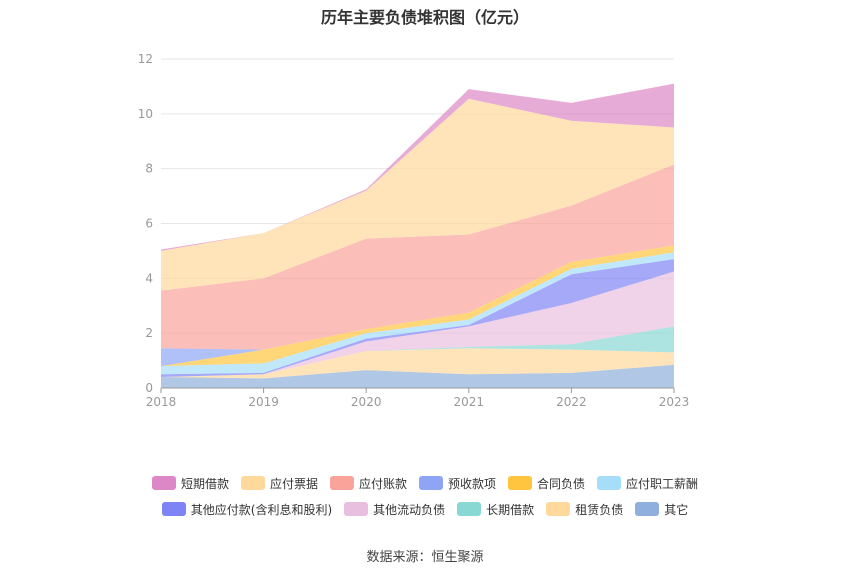  Describe the element at coordinates (599, 509) in the screenshot. I see `legend-label: 租赁负债` at that location.